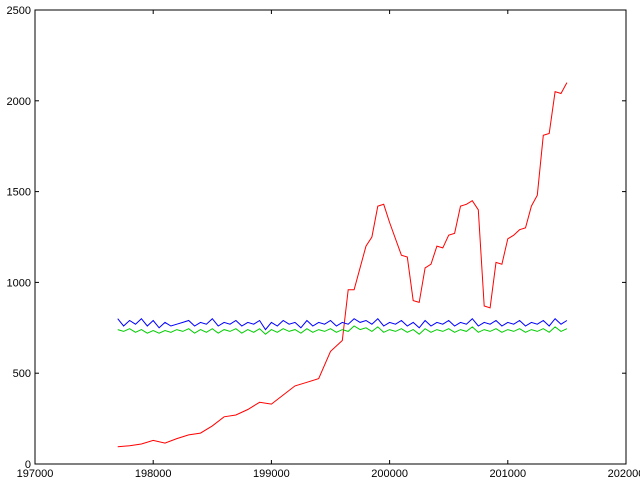 Image resolution: width=640 pixels, height=480 pixels. I want to click on x-tick-label: 200000, so click(389, 474).